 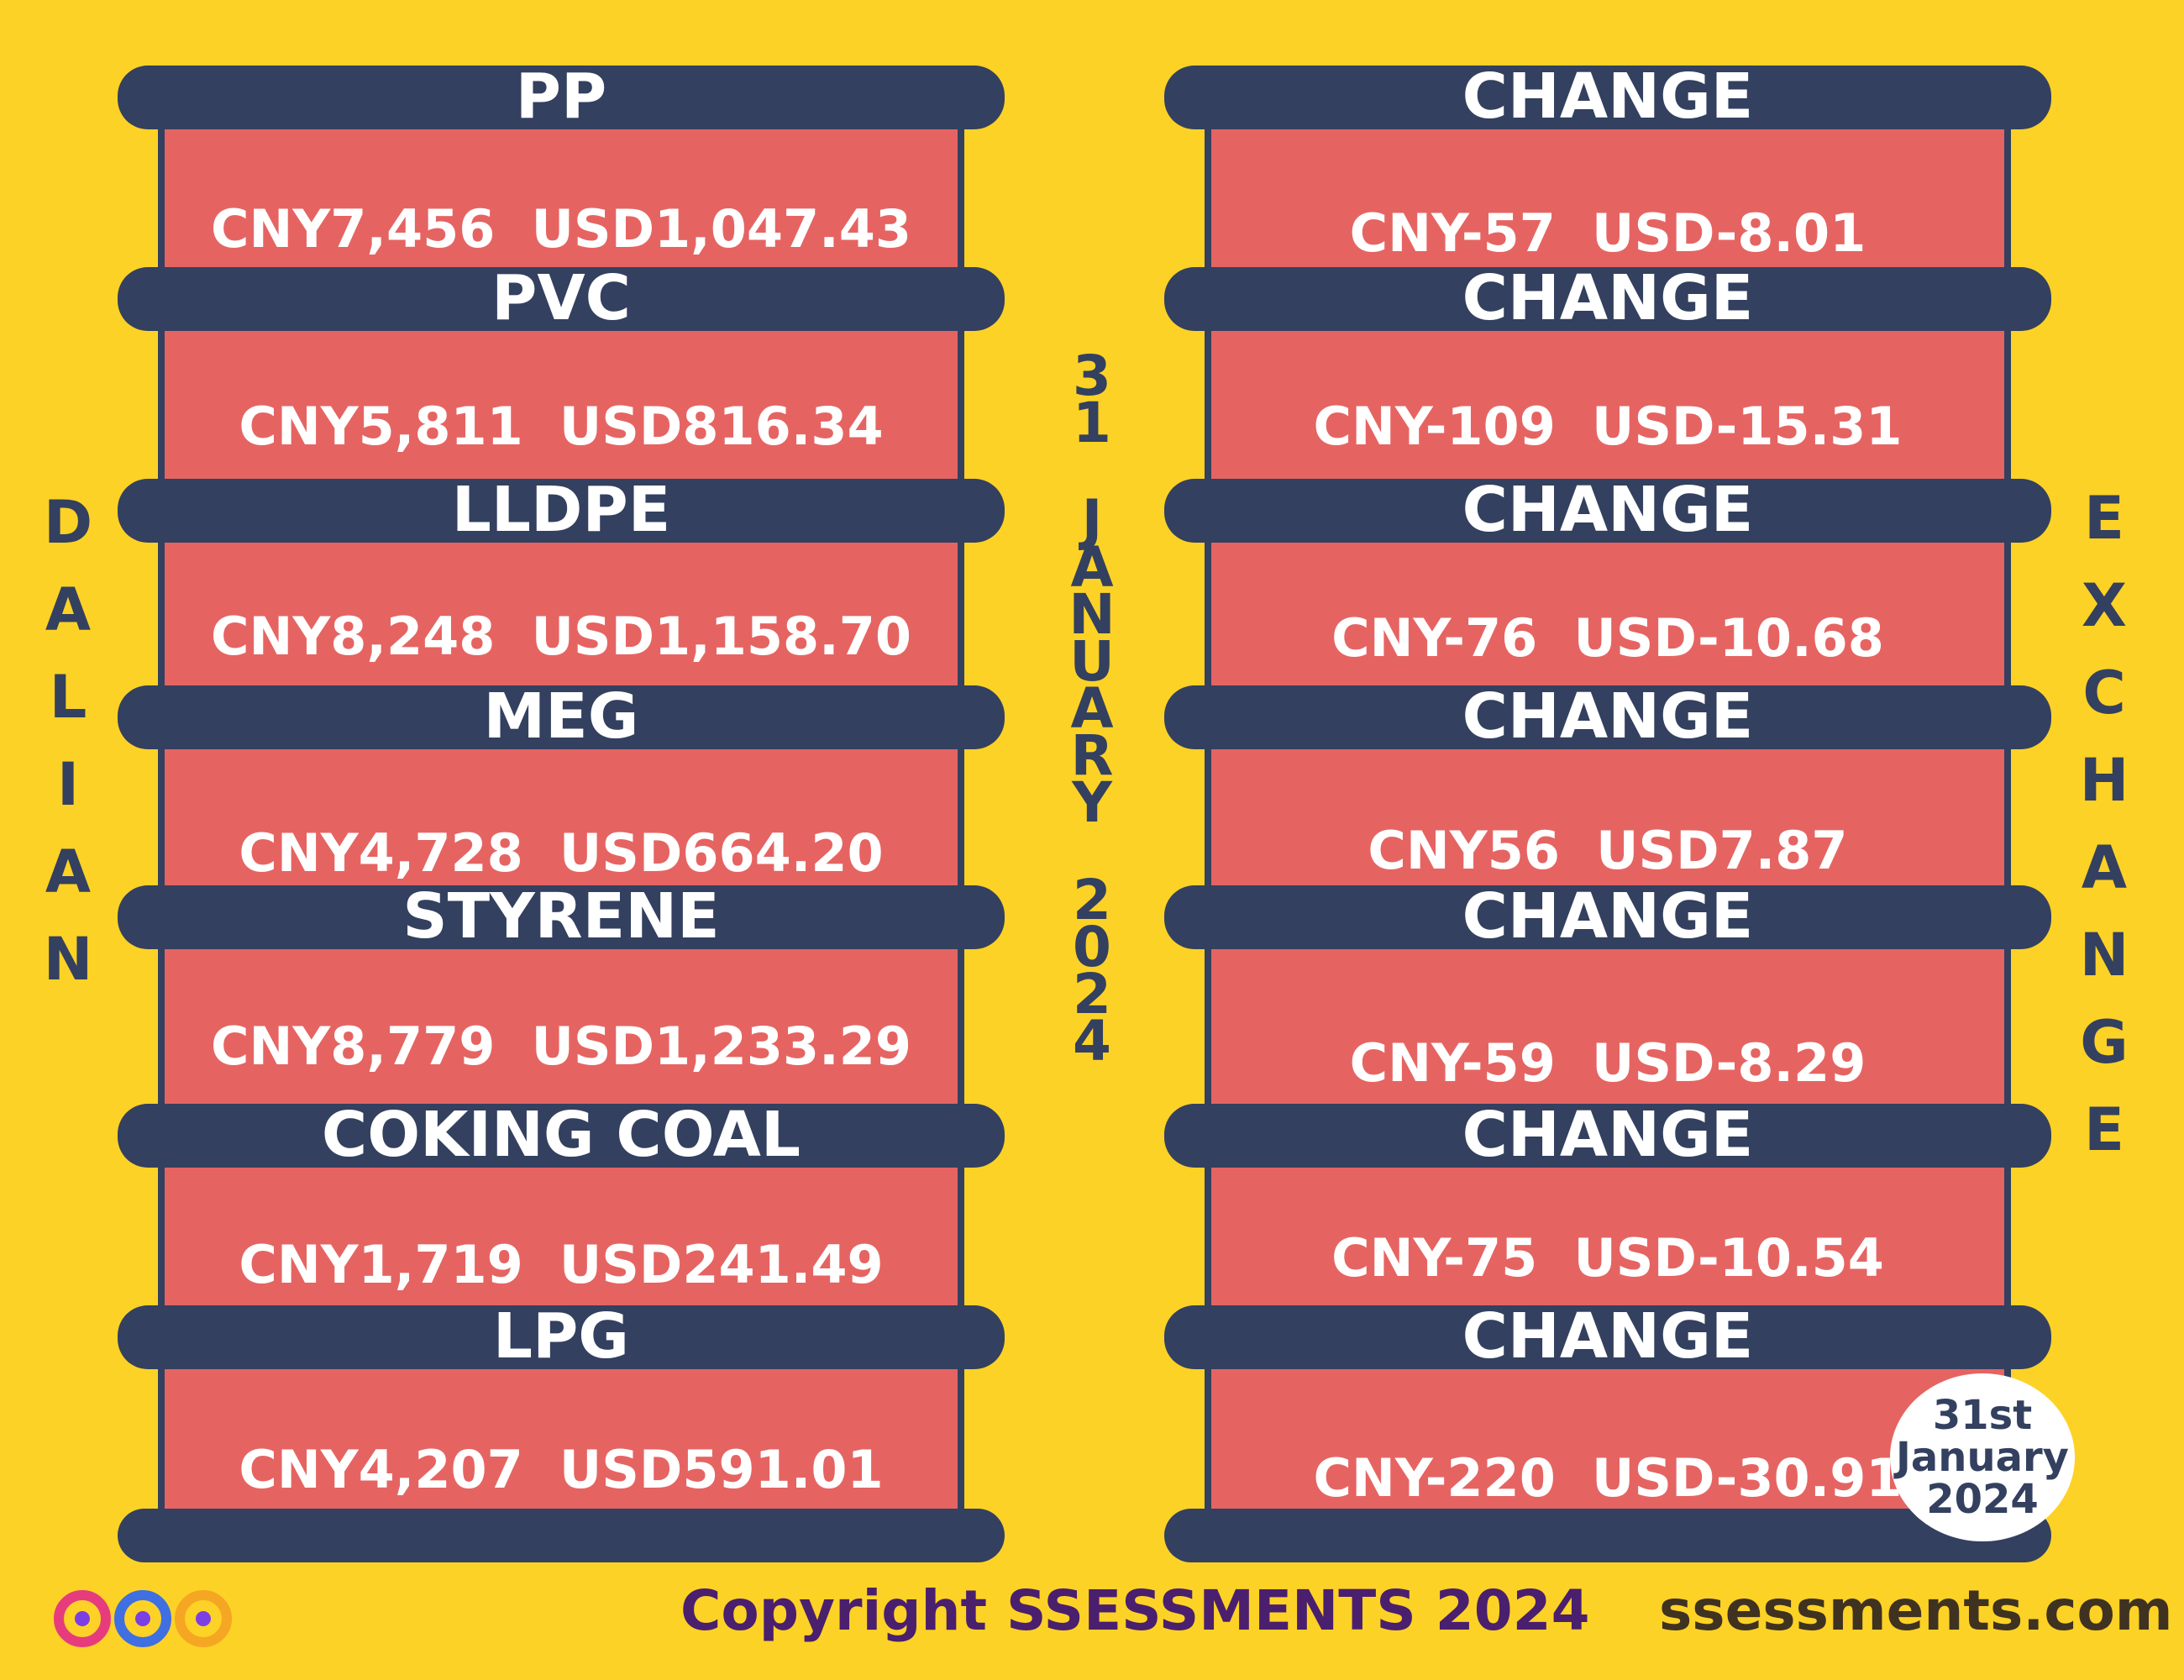 I want to click on product-name: MEG, so click(x=561, y=716).